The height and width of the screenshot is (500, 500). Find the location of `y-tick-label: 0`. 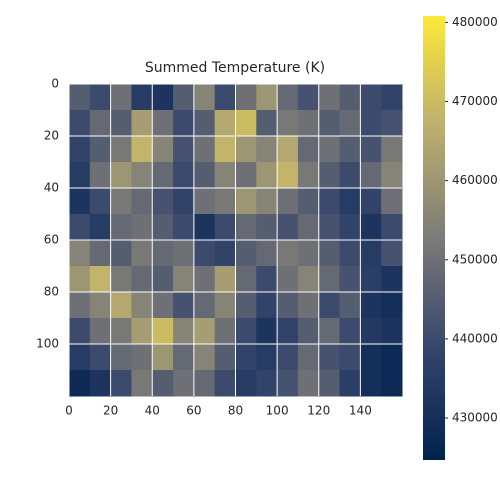

y-tick-label: 0 is located at coordinates (55, 84).